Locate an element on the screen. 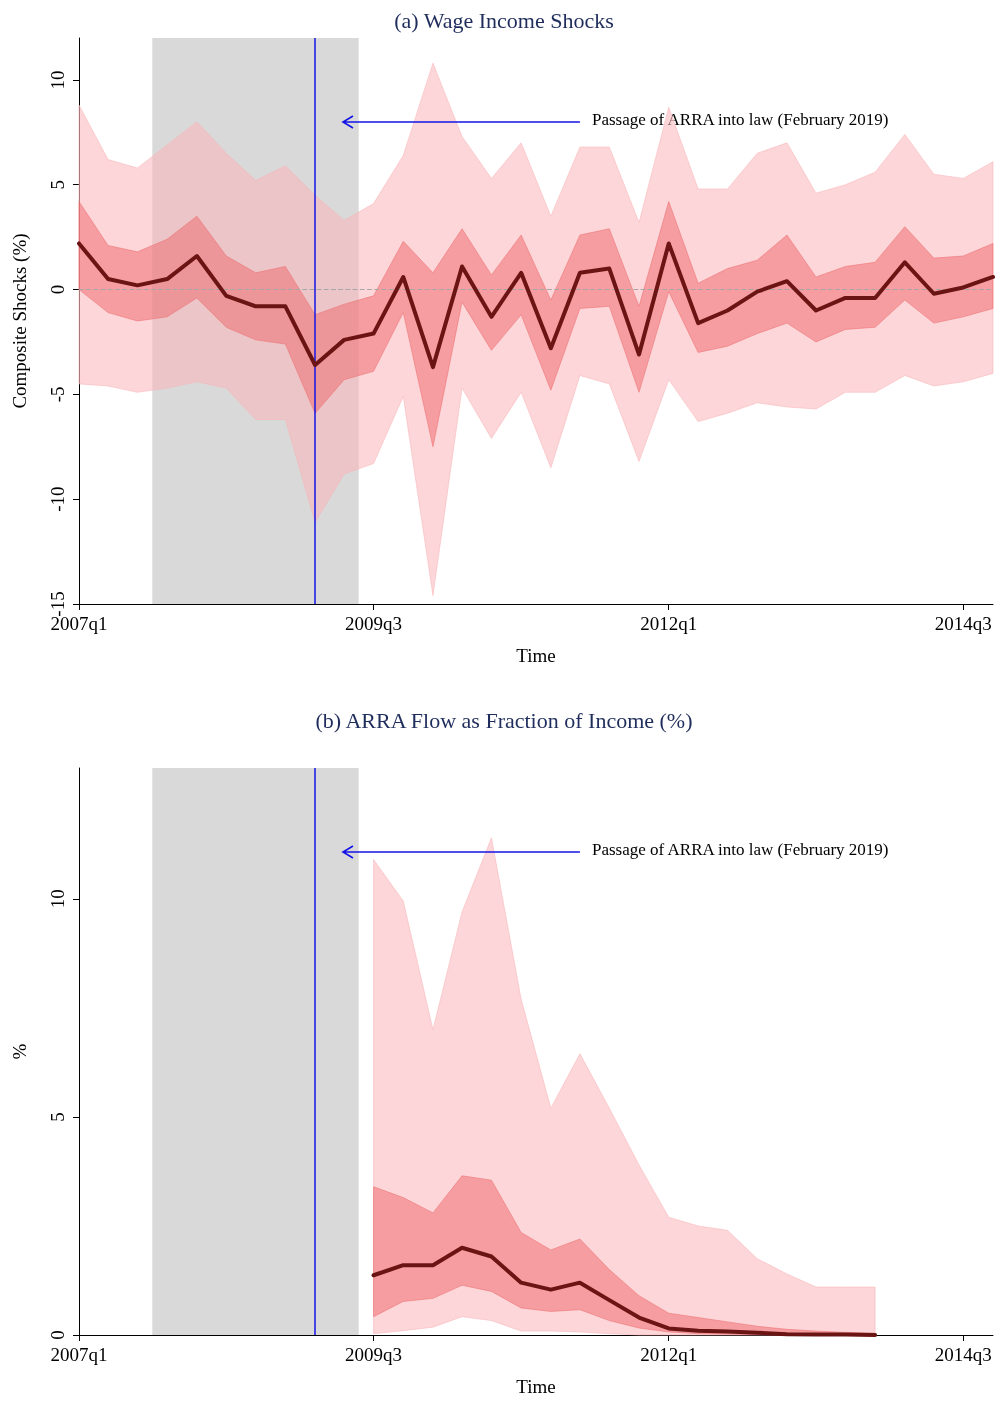 Image resolution: width=1008 pixels, height=1403 pixels. y-tick-label: -10 is located at coordinates (57, 499).